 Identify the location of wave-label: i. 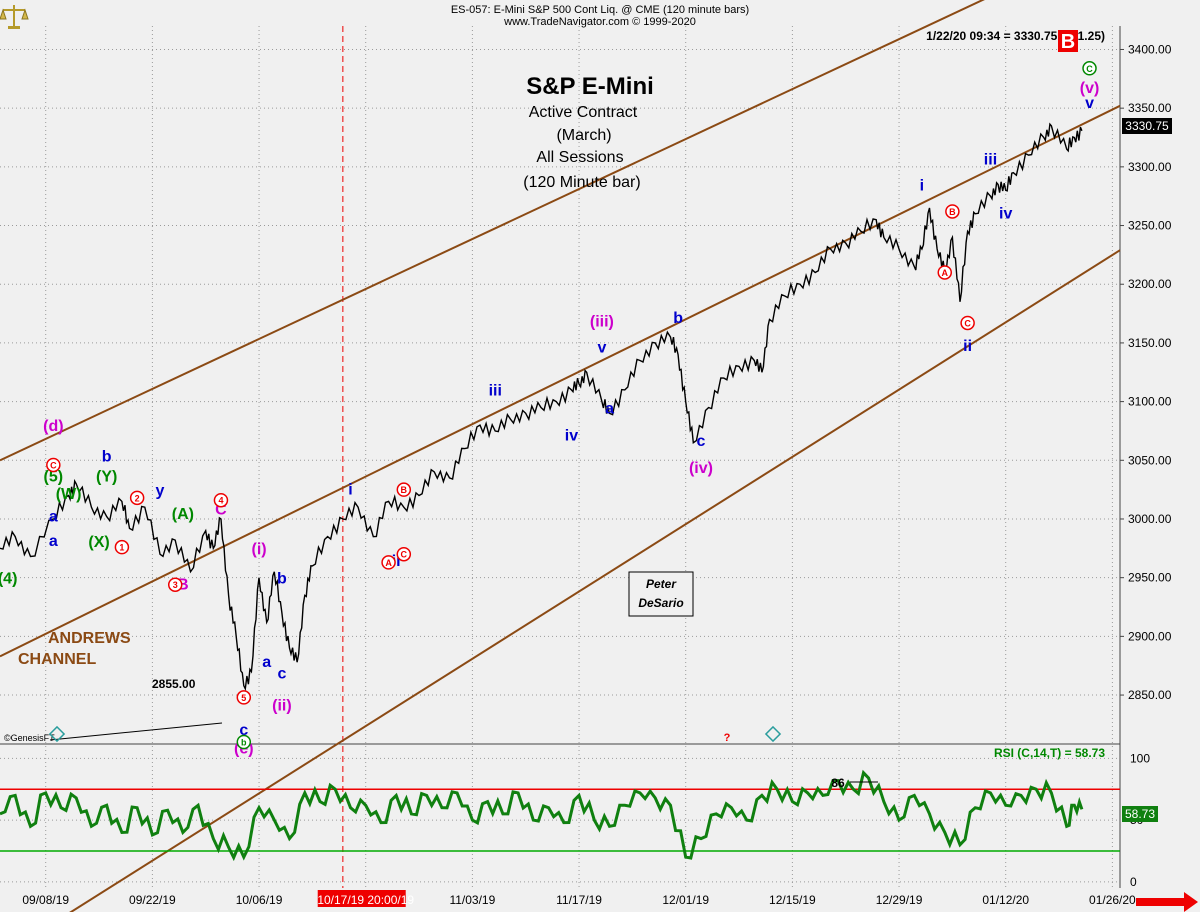
(922, 185).